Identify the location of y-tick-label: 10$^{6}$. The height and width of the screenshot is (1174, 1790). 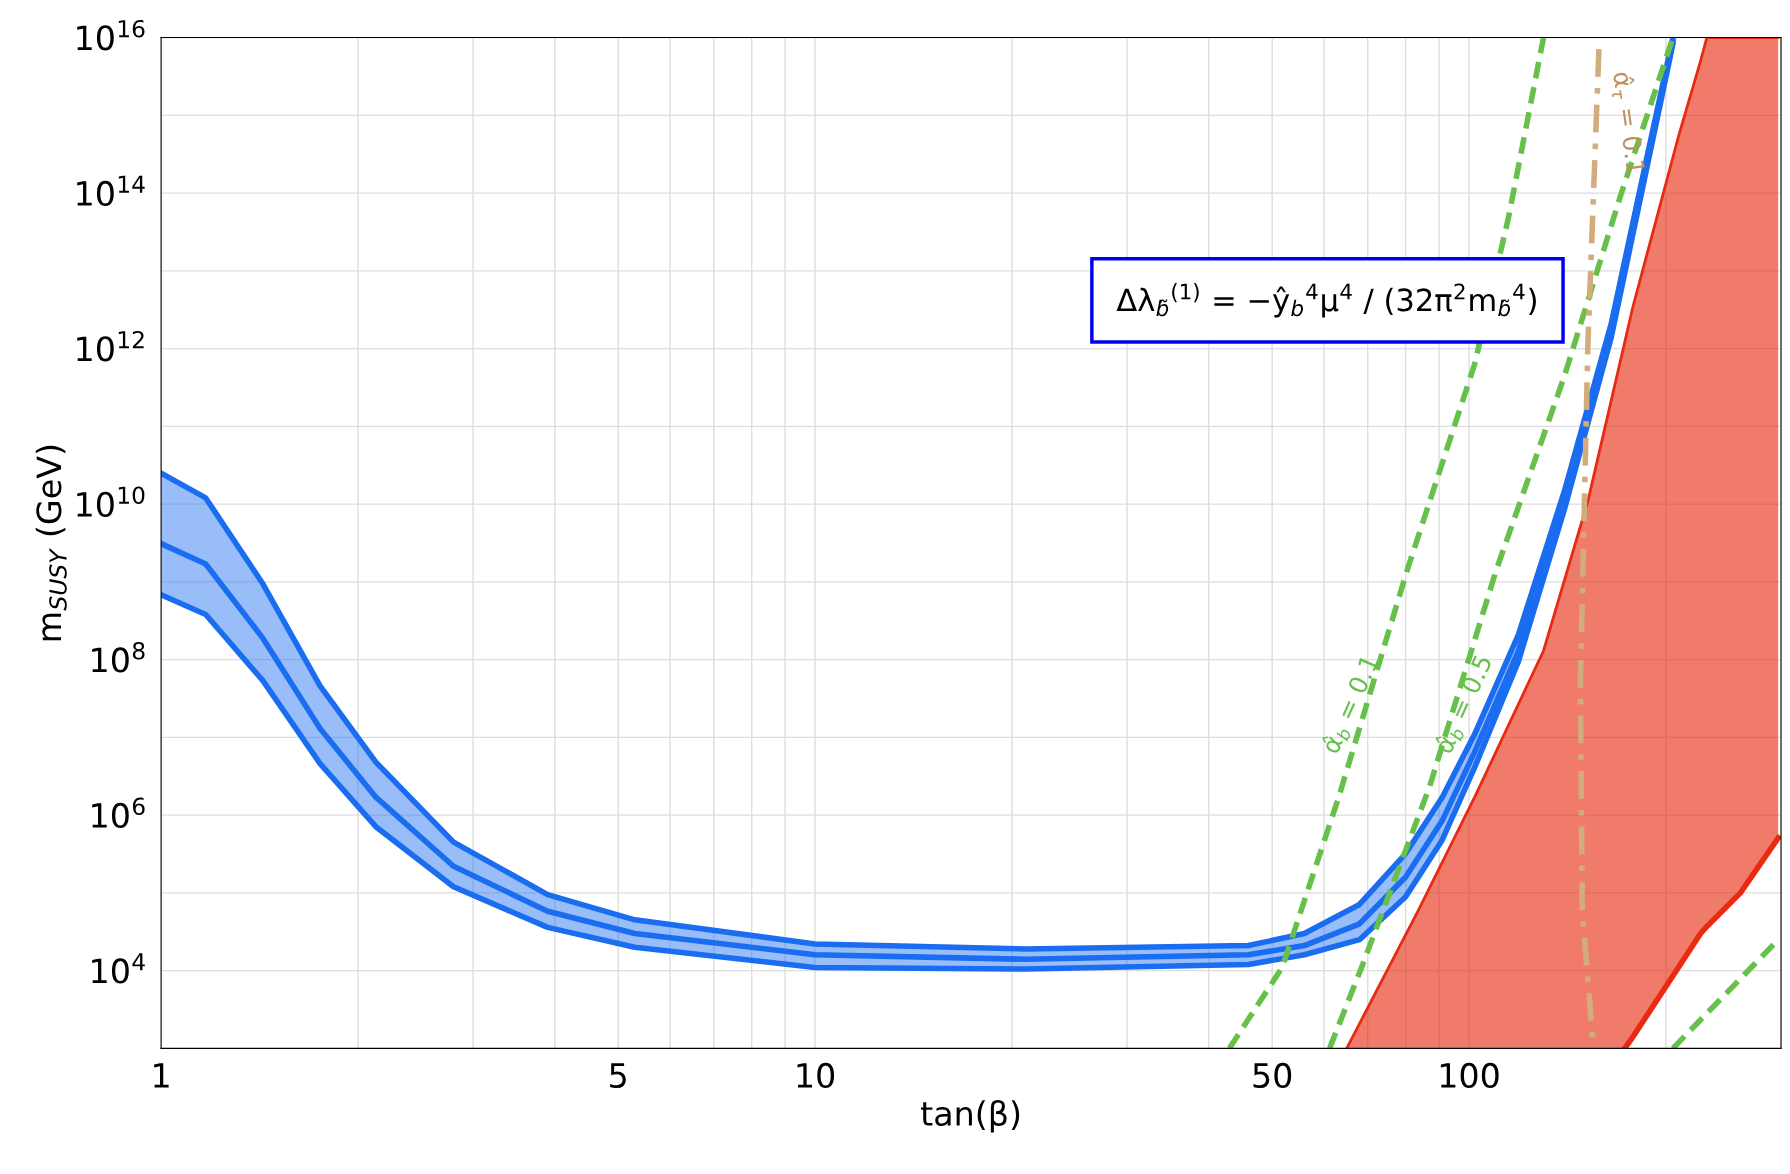
(118, 812).